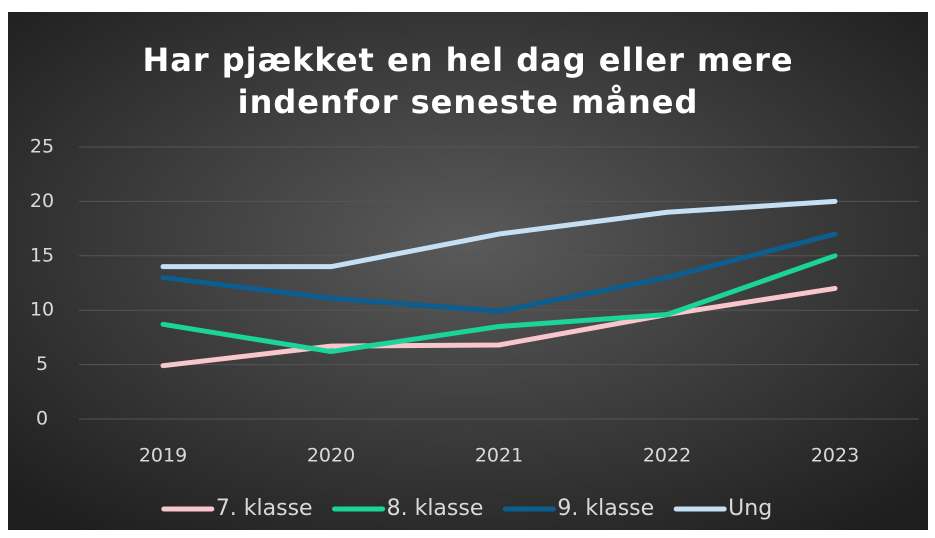 This screenshot has height=538, width=935. What do you see at coordinates (42, 201) in the screenshot?
I see `y-tick-label: 20` at bounding box center [42, 201].